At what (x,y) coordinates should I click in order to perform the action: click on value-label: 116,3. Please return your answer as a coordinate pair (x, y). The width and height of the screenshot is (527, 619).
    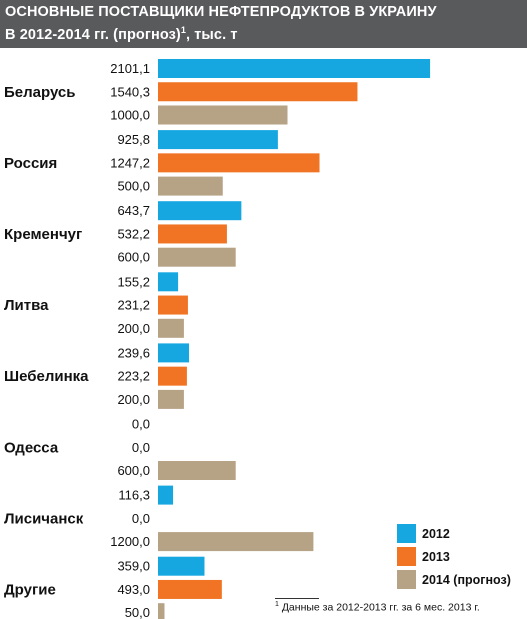
    Looking at the image, I should click on (134, 495).